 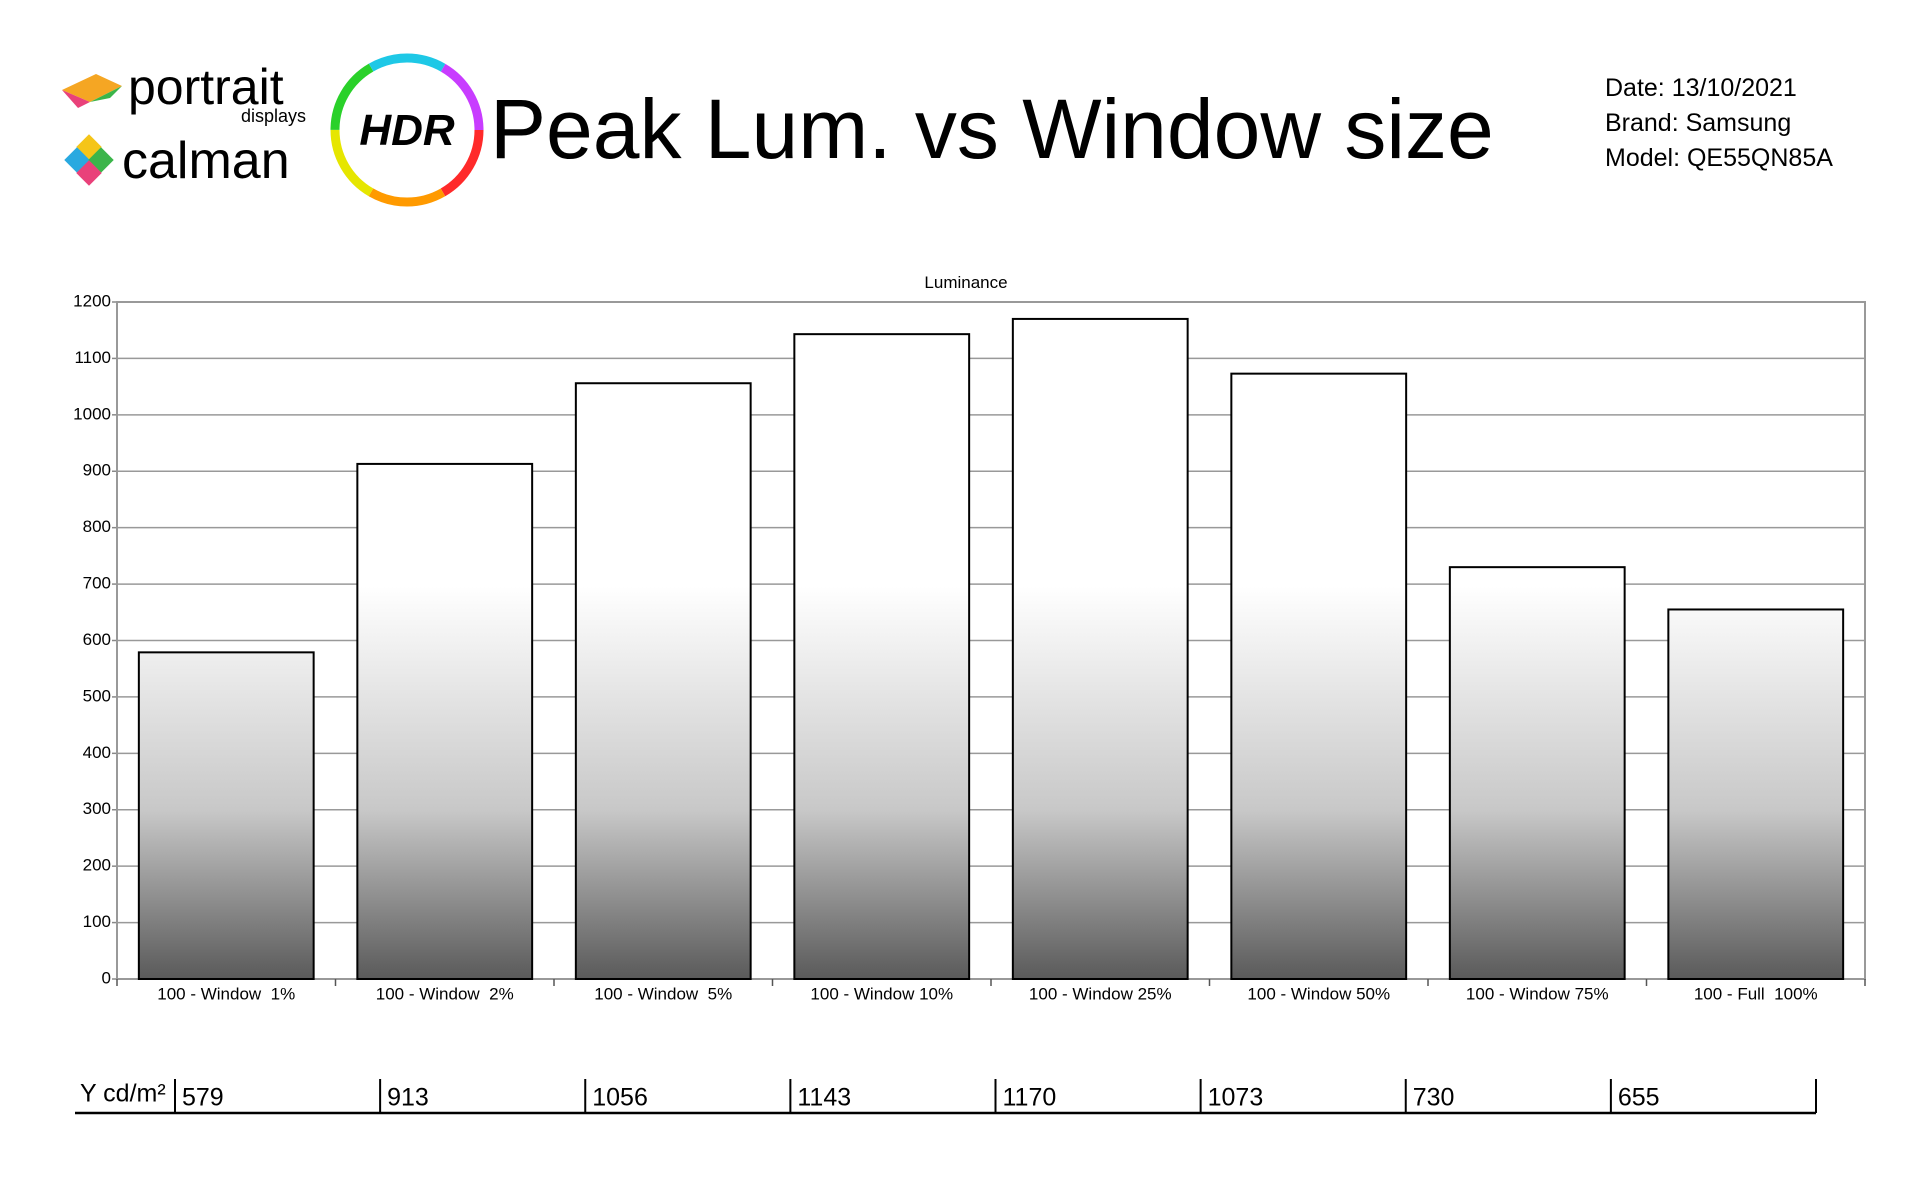 What do you see at coordinates (97, 752) in the screenshot?
I see `y-tick-label: 400` at bounding box center [97, 752].